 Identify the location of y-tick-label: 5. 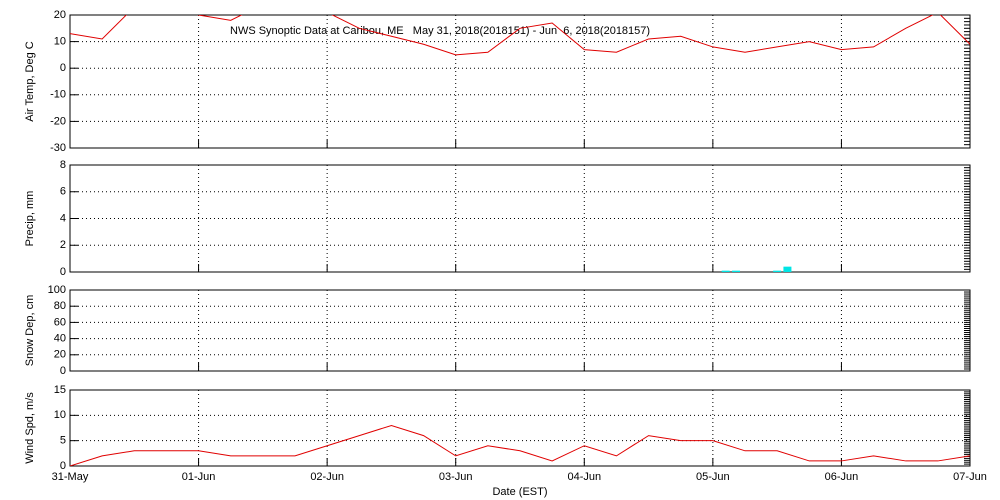
(63, 441).